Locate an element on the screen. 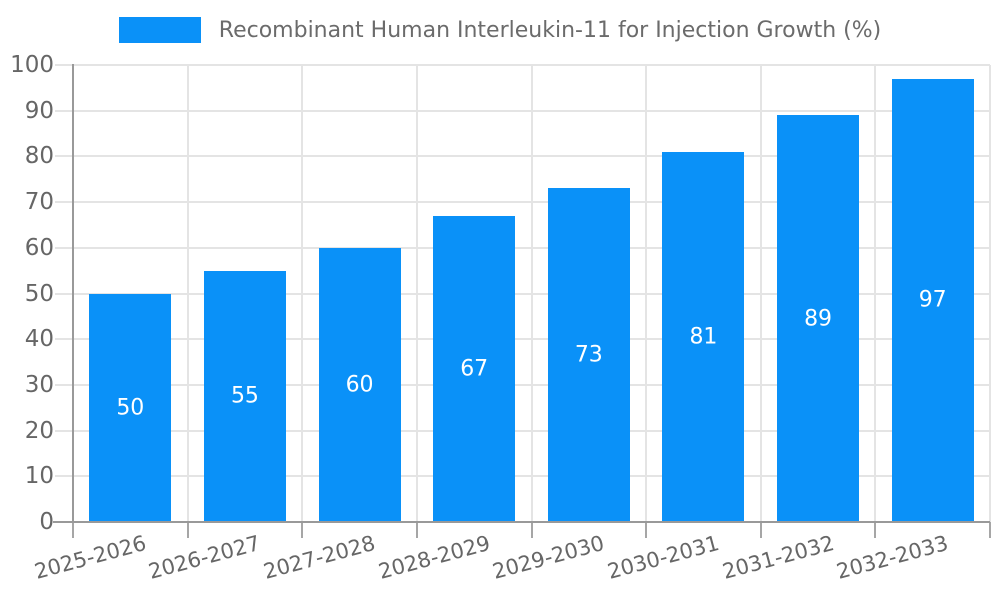 The image size is (1000, 600). y-axis-tick-label: 100 is located at coordinates (32, 65).